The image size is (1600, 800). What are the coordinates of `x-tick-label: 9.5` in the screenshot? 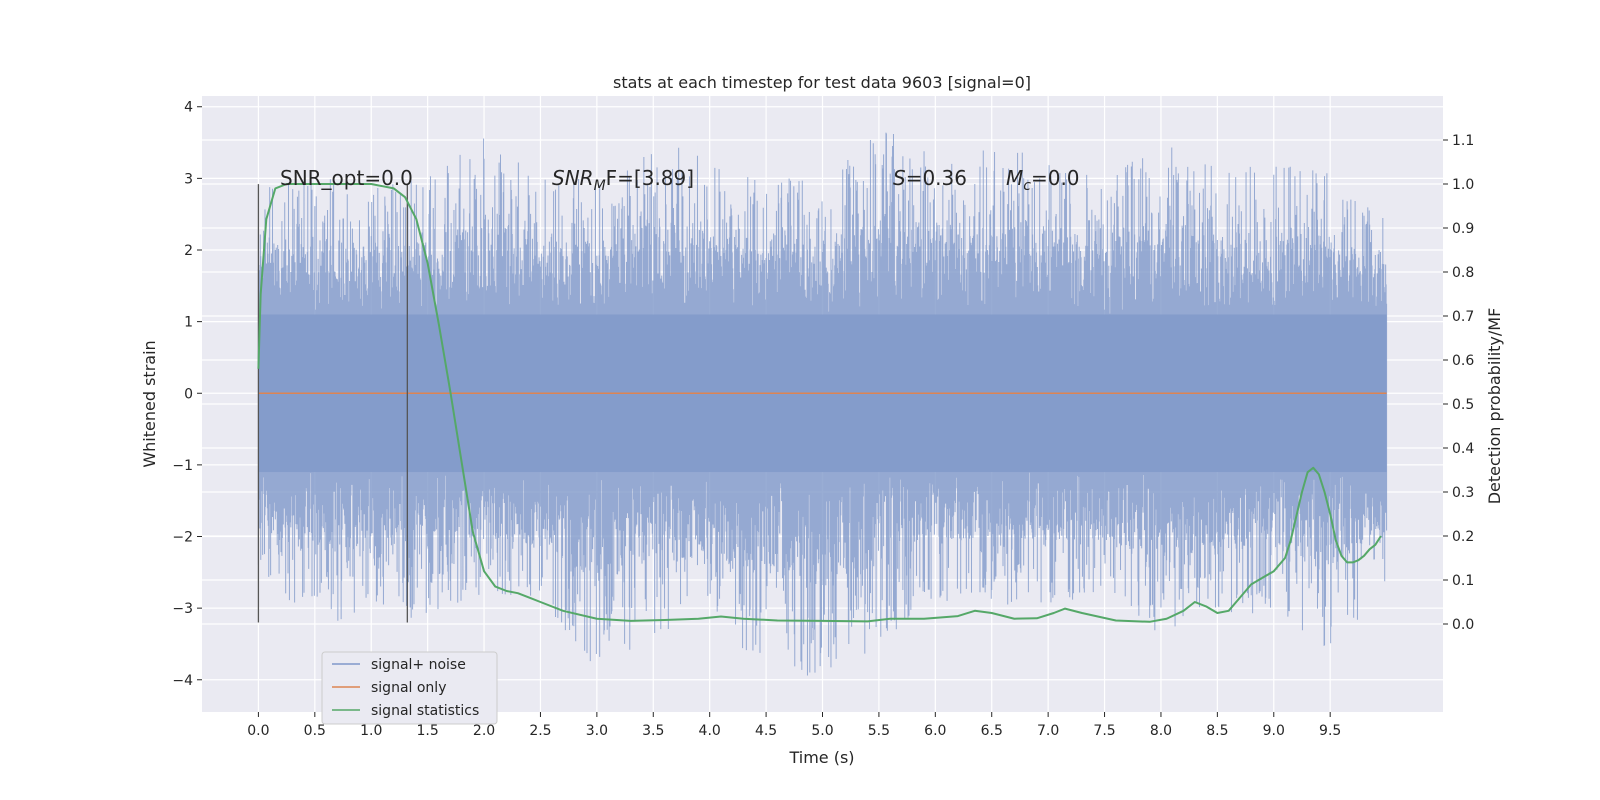 It's located at (1330, 731).